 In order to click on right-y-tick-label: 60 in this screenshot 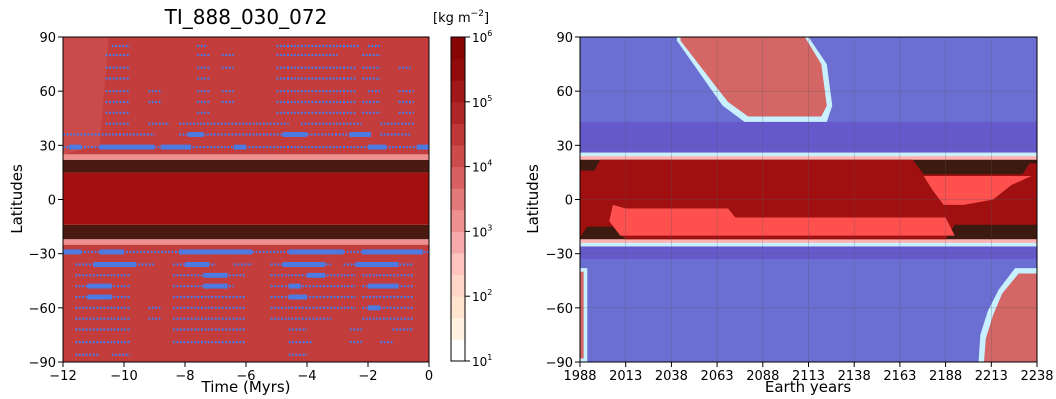, I will do `click(564, 92)`.